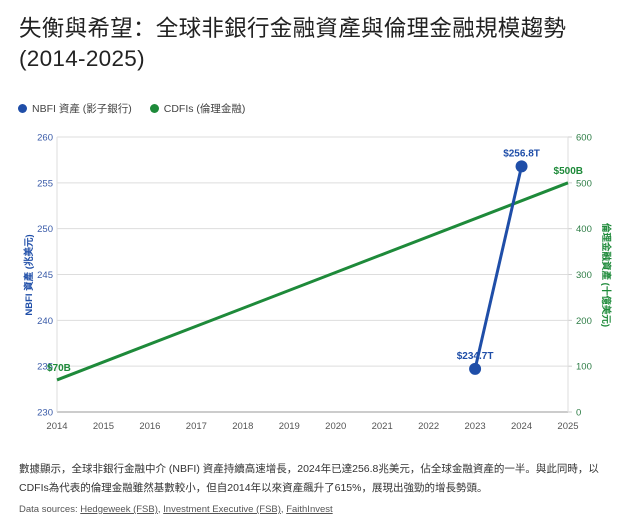 This screenshot has width=632, height=525. What do you see at coordinates (475, 426) in the screenshot?
I see `x-tick: 2023` at bounding box center [475, 426].